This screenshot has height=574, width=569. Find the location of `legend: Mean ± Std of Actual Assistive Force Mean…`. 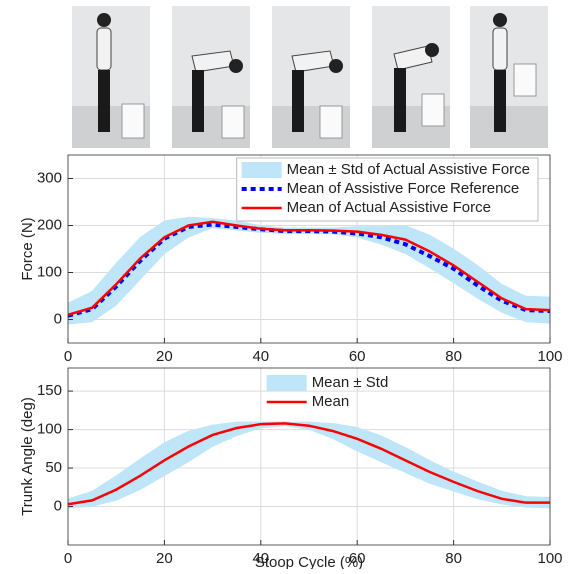

legend: Mean ± Std of Actual Assistive Force Mean… is located at coordinates (387, 189).